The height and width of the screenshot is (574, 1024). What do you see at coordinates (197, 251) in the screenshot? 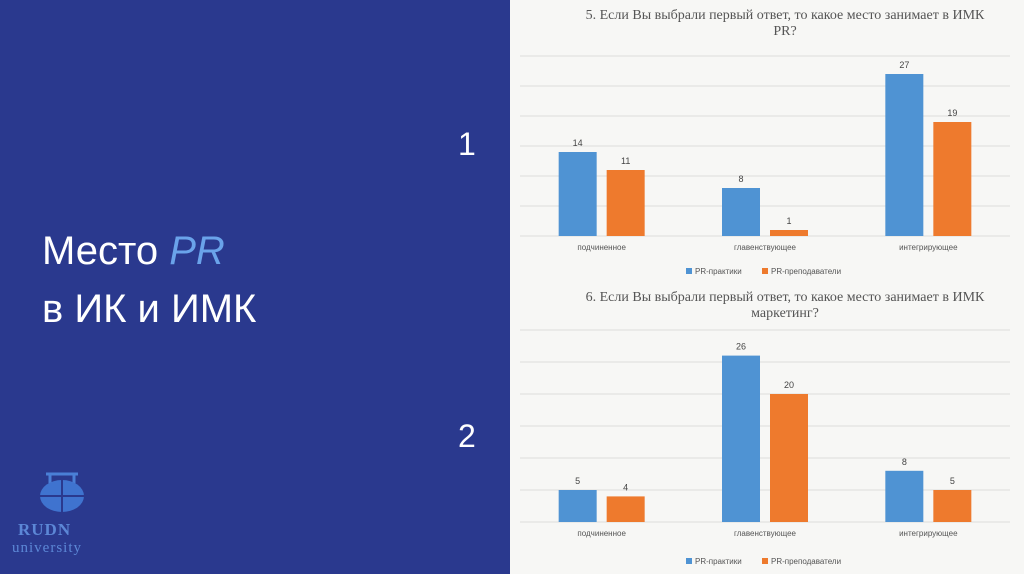
I see `title-accent: PR` at bounding box center [197, 251].